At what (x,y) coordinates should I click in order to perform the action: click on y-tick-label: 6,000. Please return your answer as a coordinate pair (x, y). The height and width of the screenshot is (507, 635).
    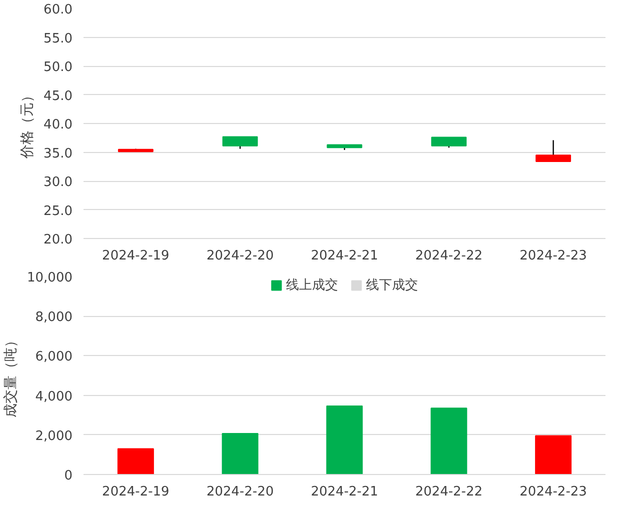
    Looking at the image, I should click on (53, 357).